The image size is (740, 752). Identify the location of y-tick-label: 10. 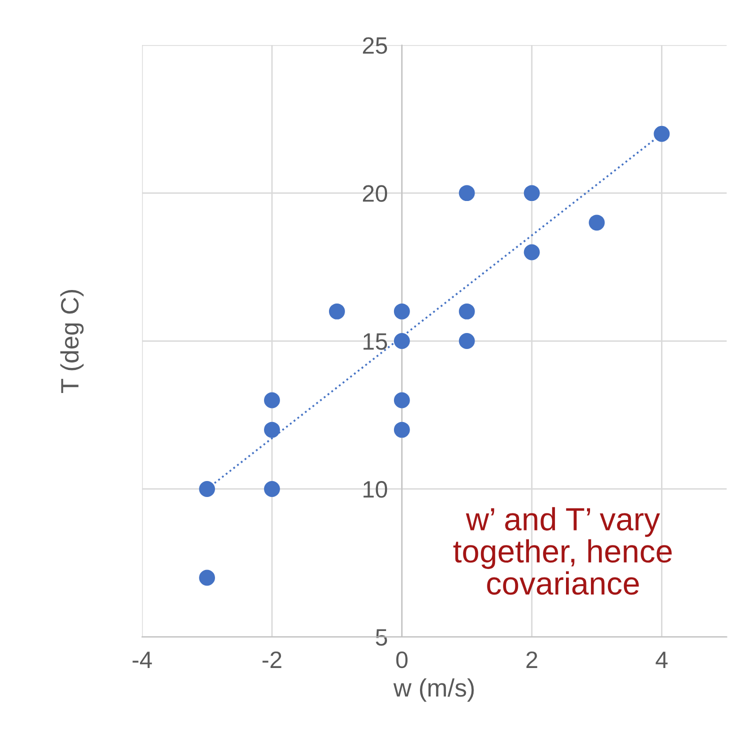
(376, 489).